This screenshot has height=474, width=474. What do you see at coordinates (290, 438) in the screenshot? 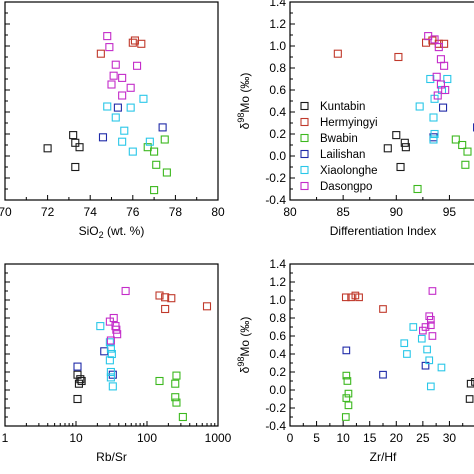
I see `x-tick-label: 0` at bounding box center [290, 438].